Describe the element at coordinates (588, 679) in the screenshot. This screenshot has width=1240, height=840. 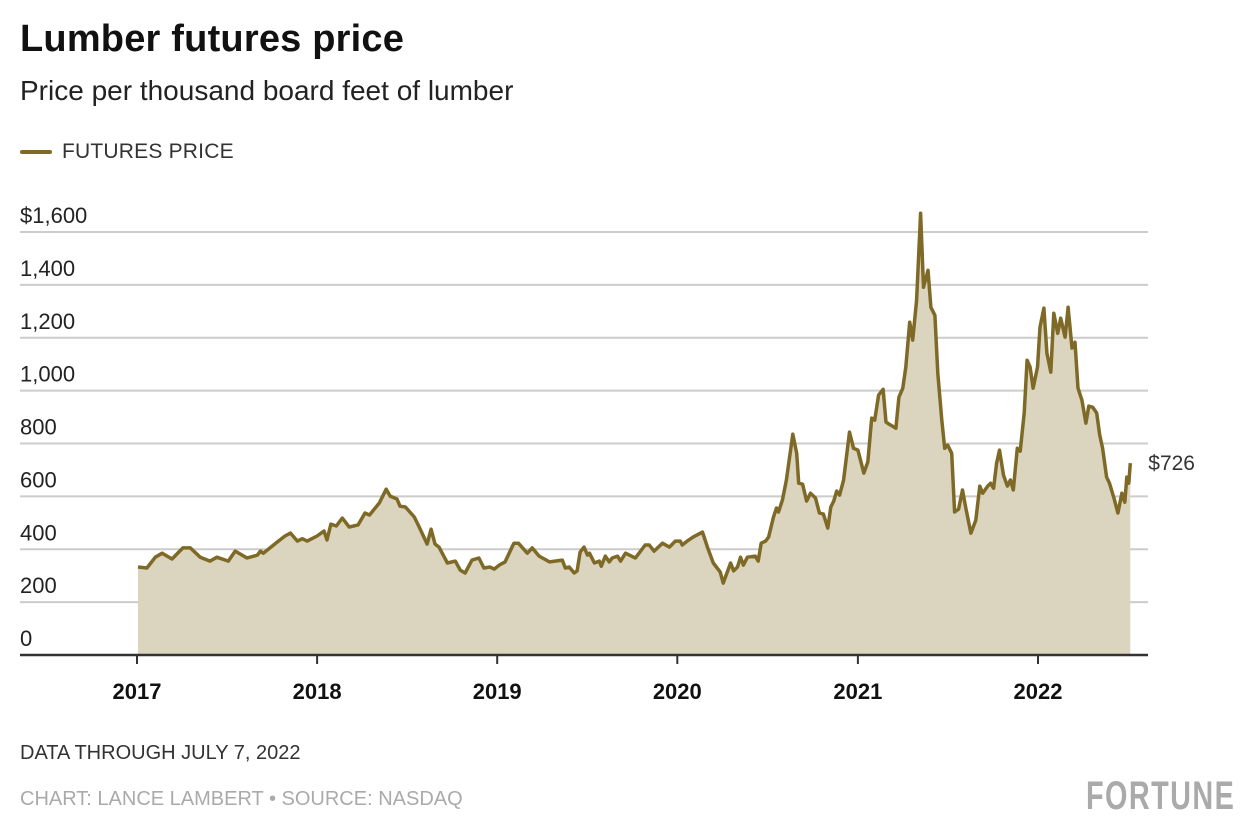
I see `x-axis-ticks: 2017 2018 2019 2020 2021 2022` at that location.